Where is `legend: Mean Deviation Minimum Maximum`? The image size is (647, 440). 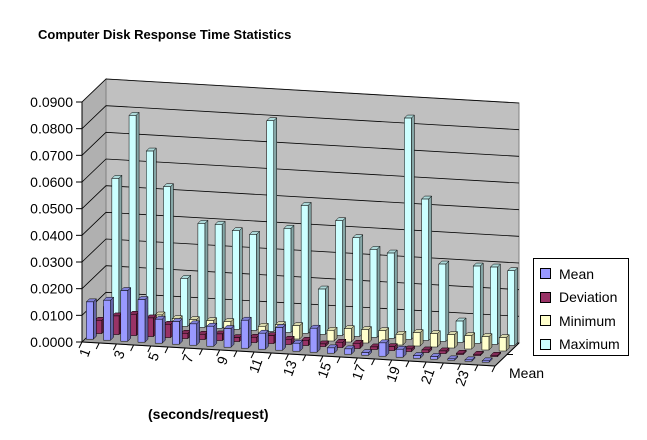
legend: Mean Deviation Minimum Maximum is located at coordinates (581, 307).